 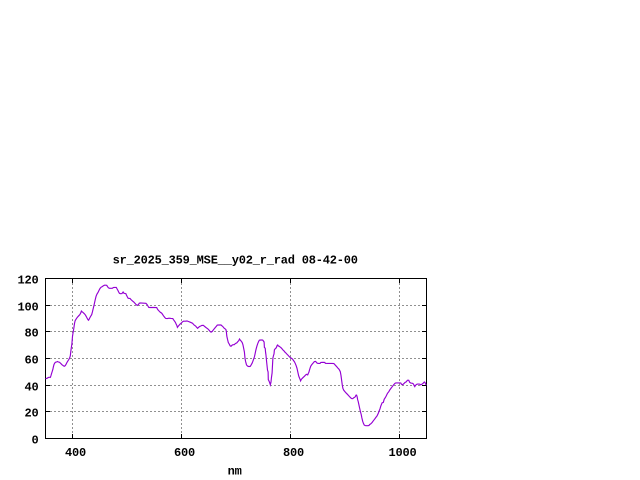 What do you see at coordinates (235, 472) in the screenshot?
I see `svg-text: nm` at bounding box center [235, 472].